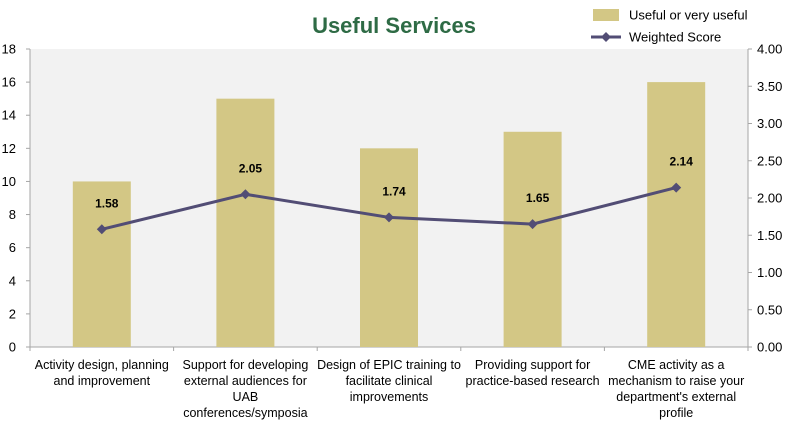 The height and width of the screenshot is (440, 787). What do you see at coordinates (769, 49) in the screenshot?
I see `y-right-tick-label: 4.00` at bounding box center [769, 49].